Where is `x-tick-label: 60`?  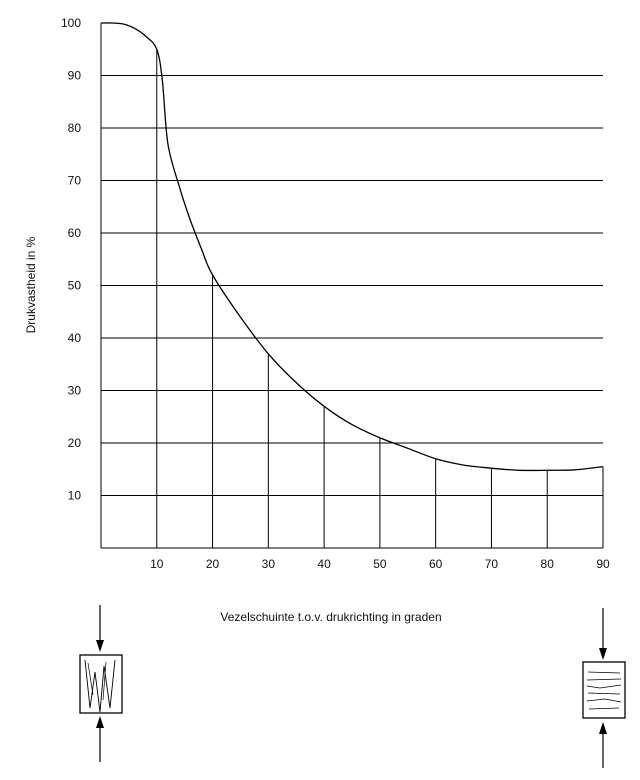
x-tick-label: 60 is located at coordinates (436, 564).